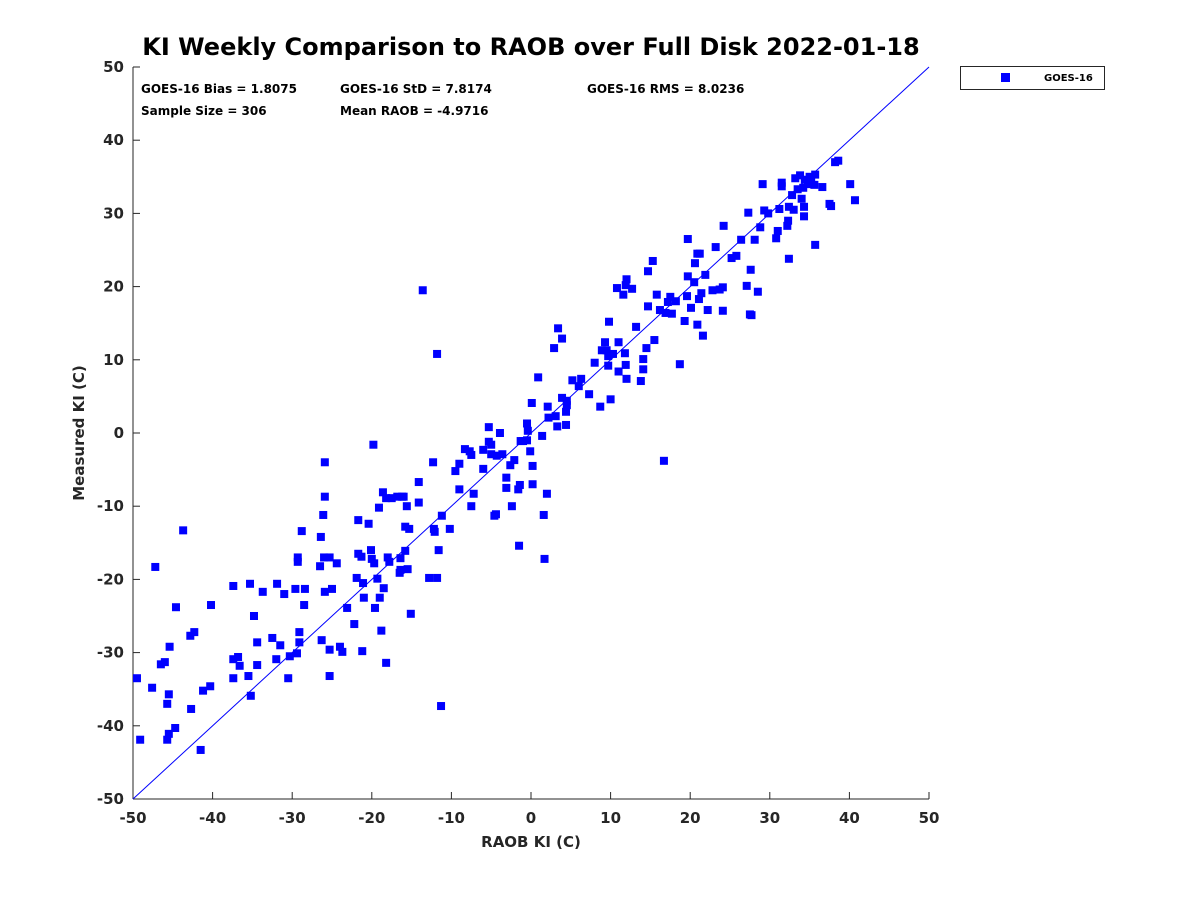  I want to click on stat-bias: GOES-16 Bias = 1.8075, so click(219, 89).